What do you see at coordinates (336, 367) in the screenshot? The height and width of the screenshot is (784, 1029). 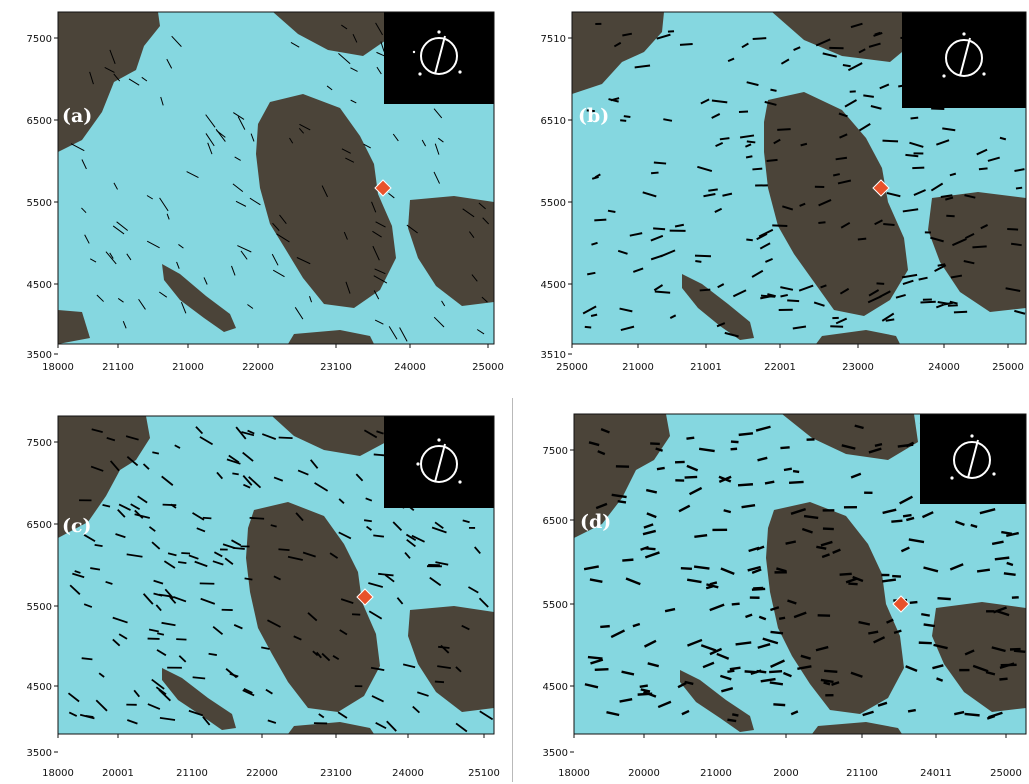 I see `x-tick-label: 23100` at bounding box center [336, 367].